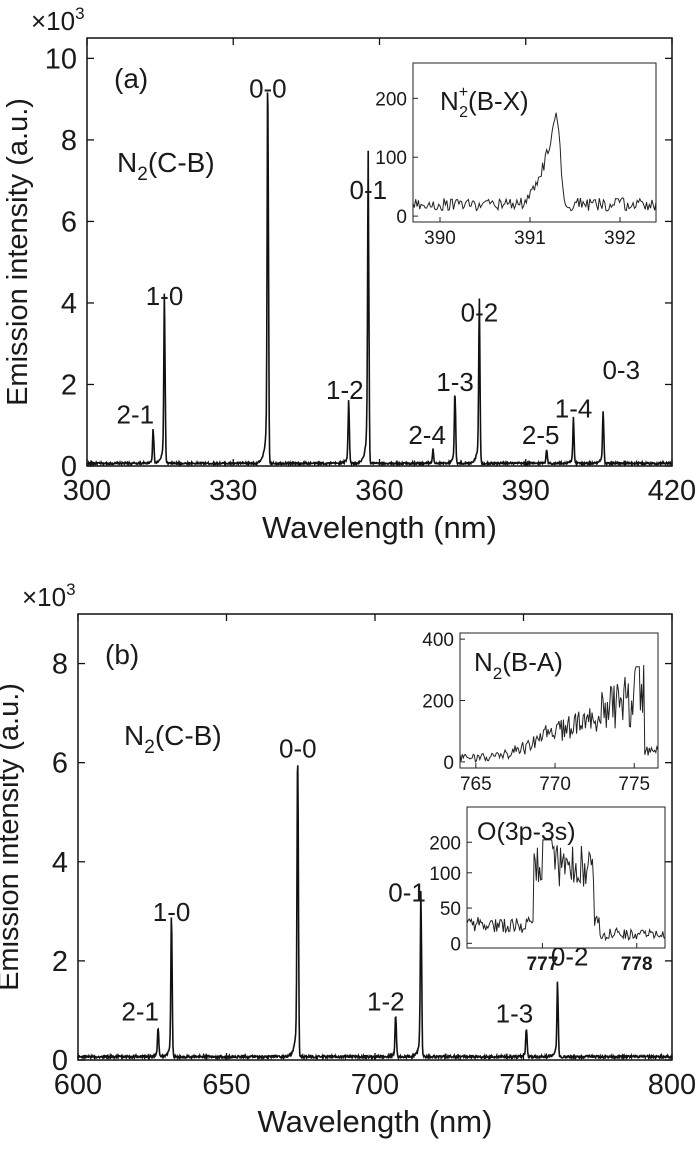 The image size is (700, 1152). I want to click on inset-n2plus-label-base: N, so click(449, 101).